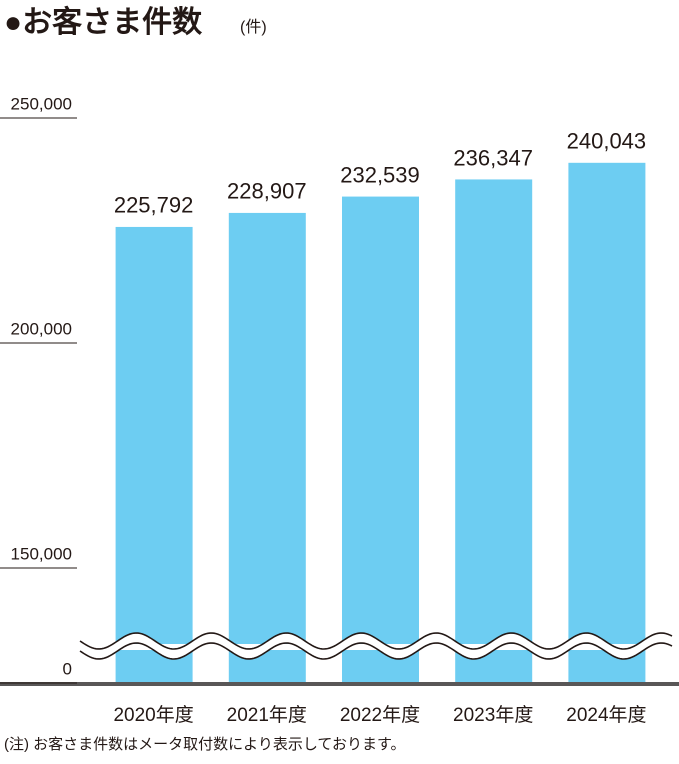 This screenshot has width=679, height=764. What do you see at coordinates (154, 205) in the screenshot?
I see `value-label: 225,792` at bounding box center [154, 205].